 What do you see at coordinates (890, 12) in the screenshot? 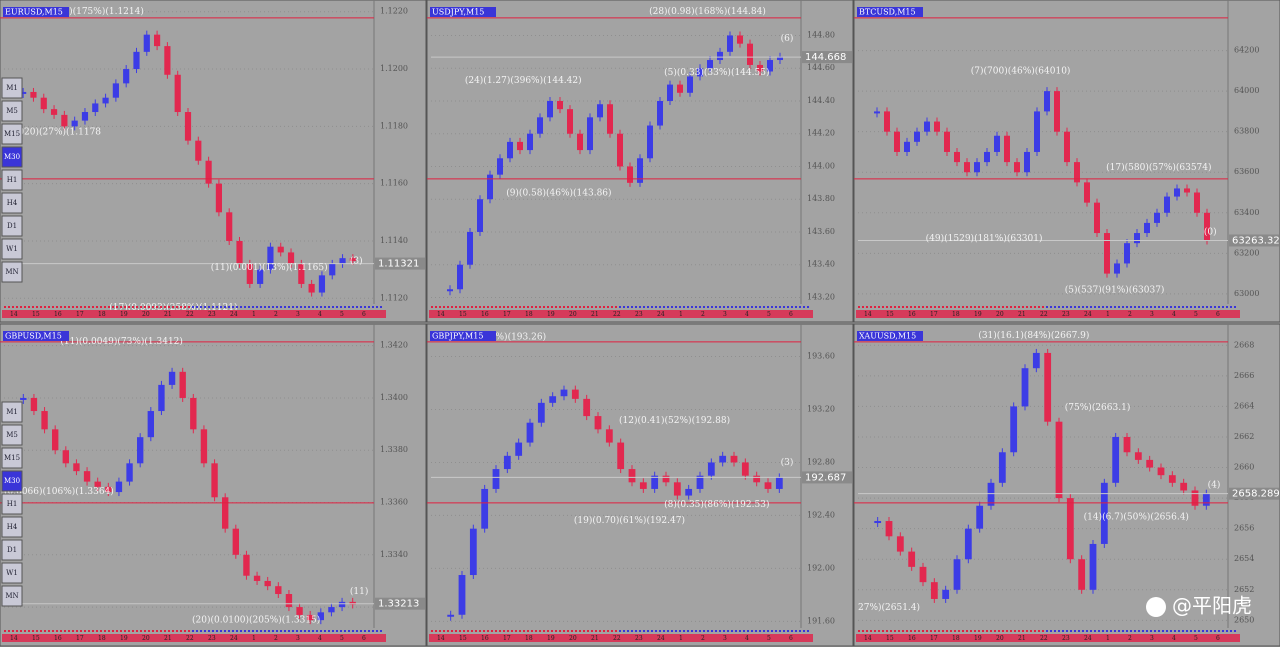
I see `symbol-box` at bounding box center [890, 12].